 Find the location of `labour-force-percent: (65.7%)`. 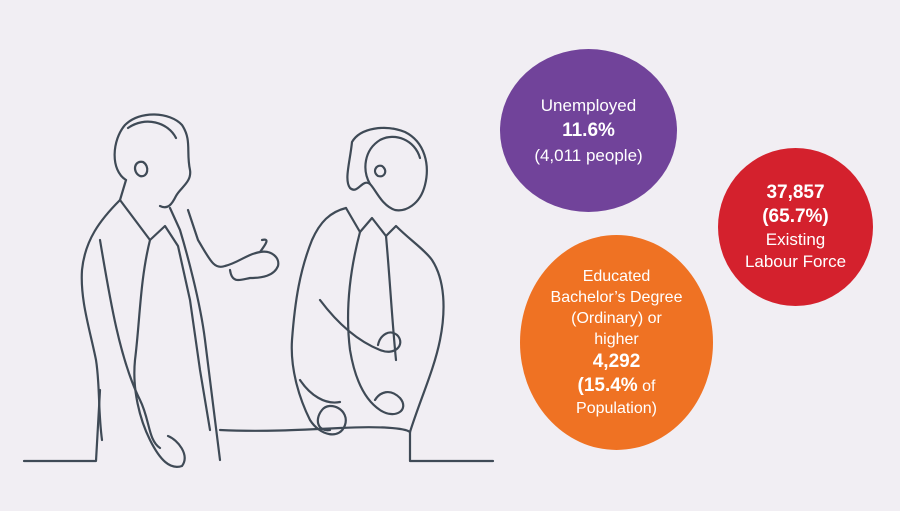

labour-force-percent: (65.7%) is located at coordinates (795, 216).